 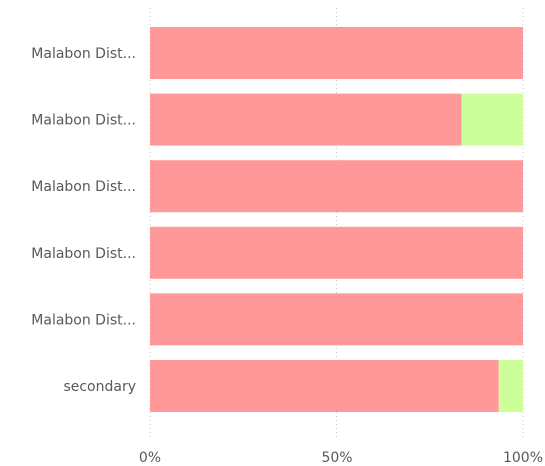 What do you see at coordinates (150, 458) in the screenshot?
I see `x-tick-label: 0%` at bounding box center [150, 458].